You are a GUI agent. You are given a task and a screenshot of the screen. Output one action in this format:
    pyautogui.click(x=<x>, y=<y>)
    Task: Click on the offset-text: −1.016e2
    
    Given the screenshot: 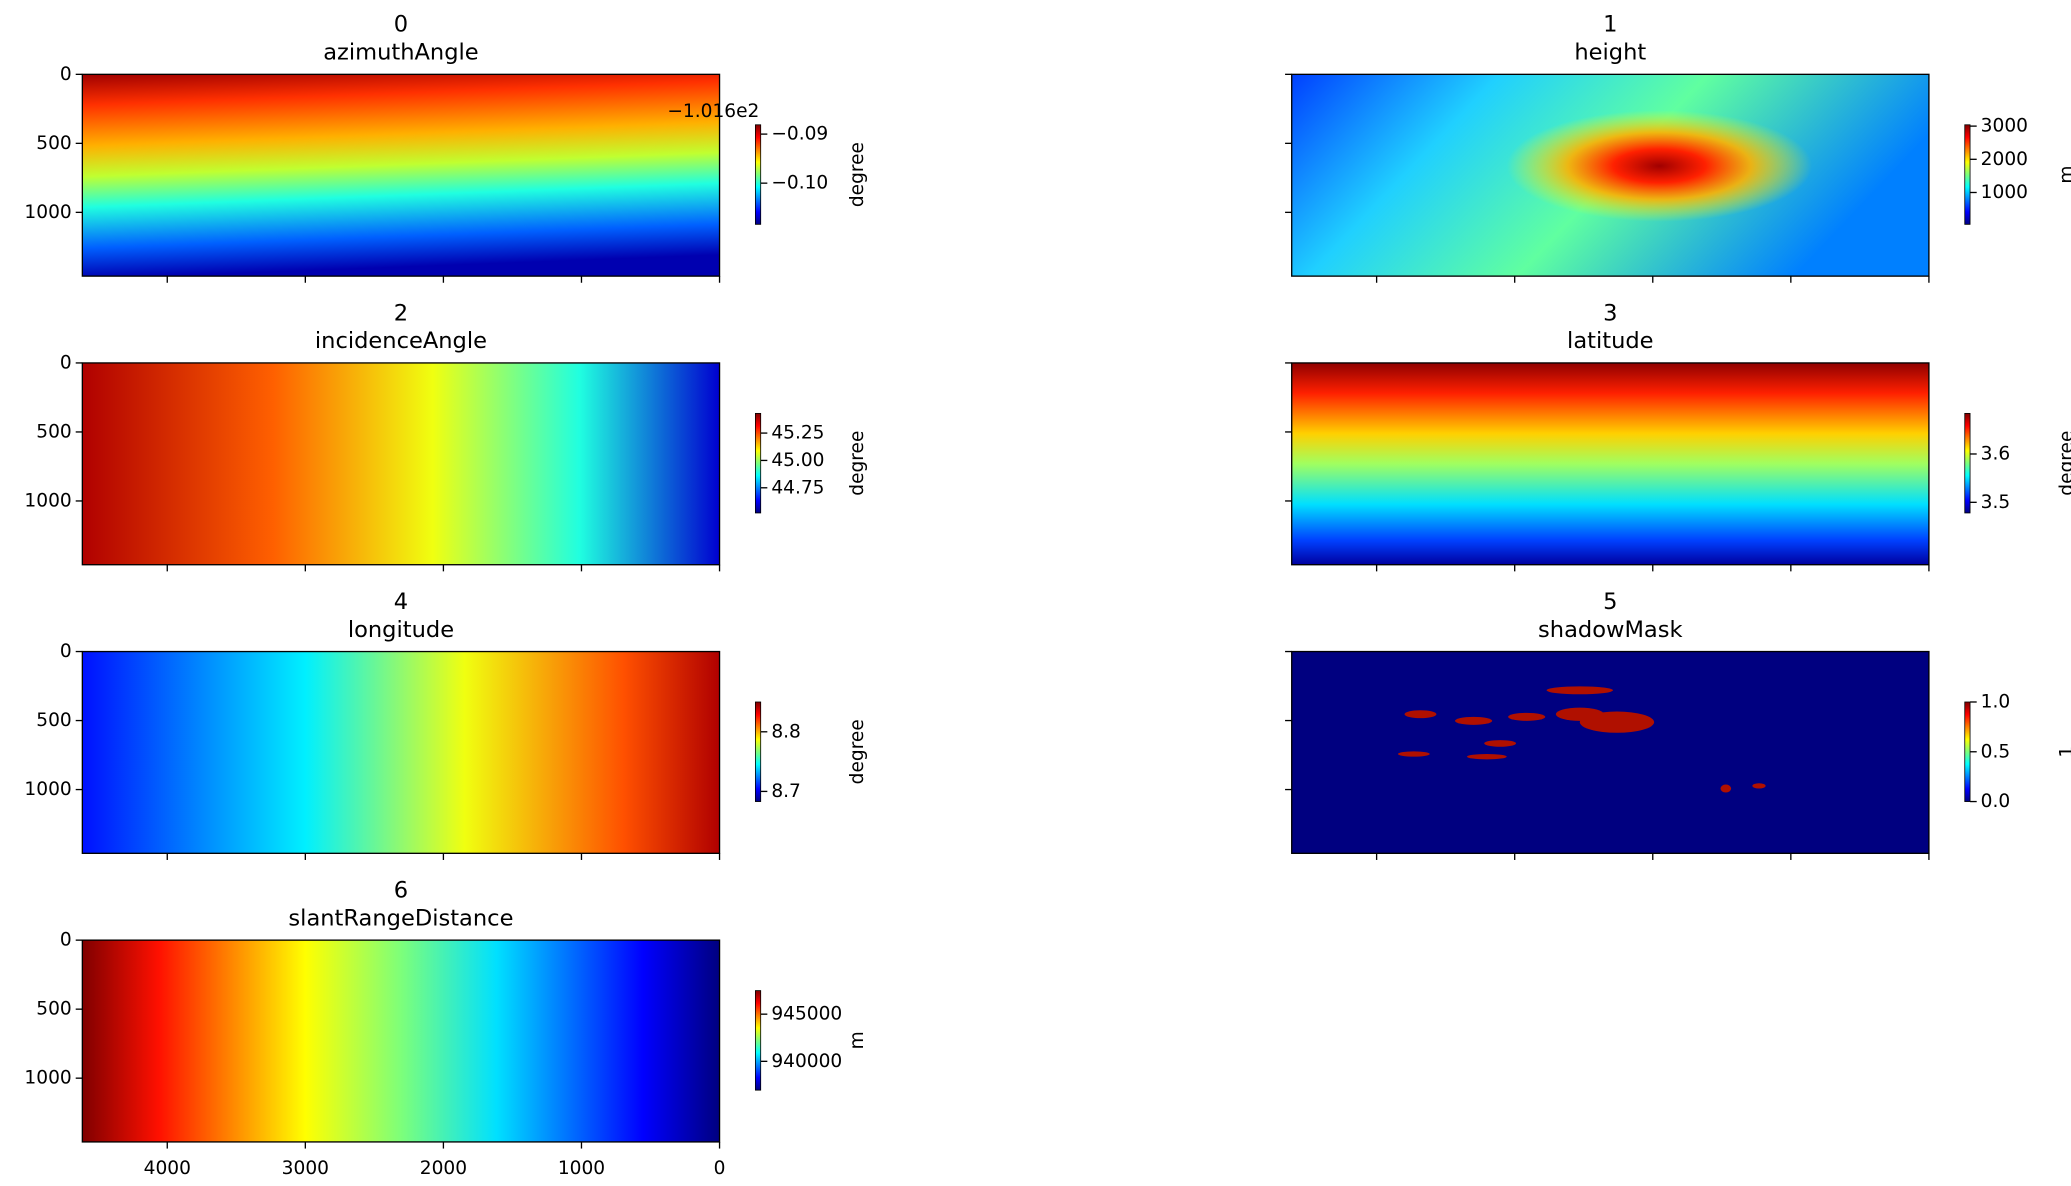 What is the action you would take?
    pyautogui.click(x=713, y=111)
    